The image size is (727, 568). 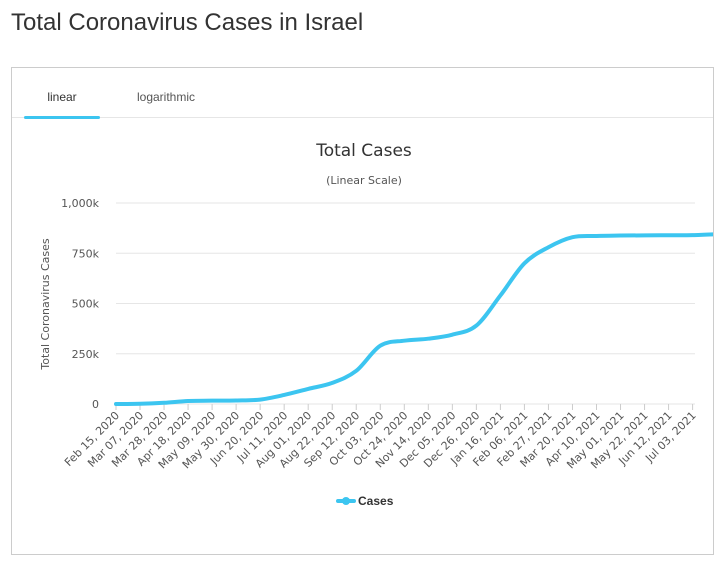 What do you see at coordinates (187, 22) in the screenshot?
I see `page-title: Total Coronavirus Cases in Israel` at bounding box center [187, 22].